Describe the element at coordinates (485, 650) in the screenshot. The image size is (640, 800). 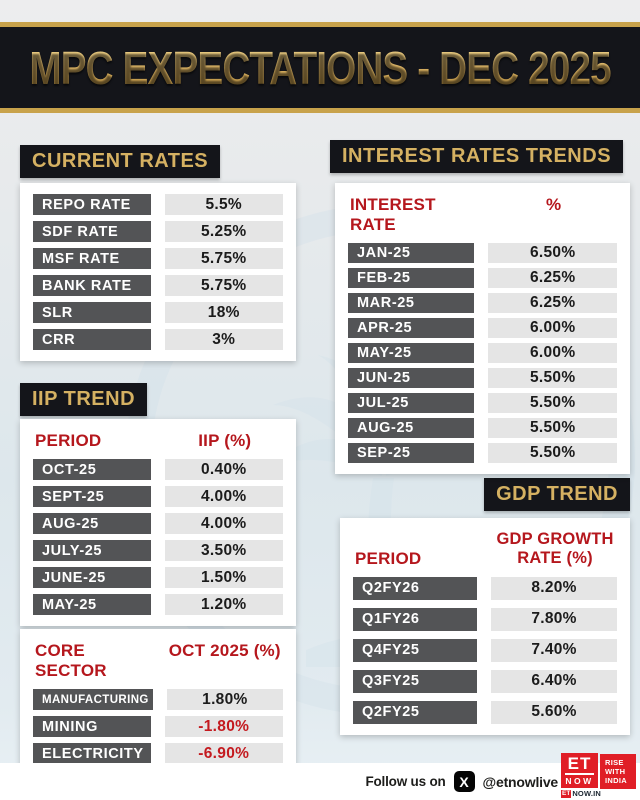
I see `table-row: Q4FY25 7.40%` at that location.